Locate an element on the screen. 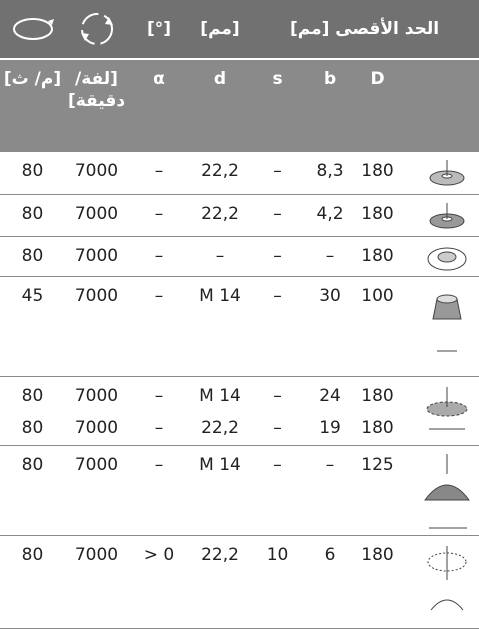 This screenshot has width=479, height=629. table-row: 180 24– M 14–7000 80 is located at coordinates (239, 411).